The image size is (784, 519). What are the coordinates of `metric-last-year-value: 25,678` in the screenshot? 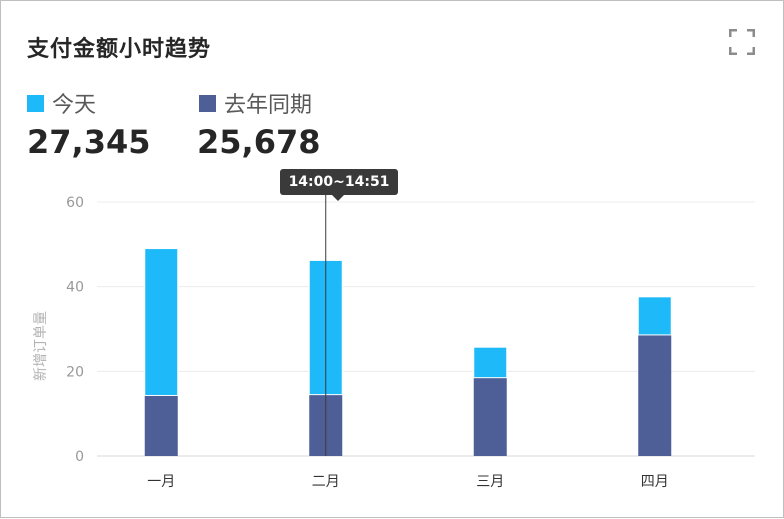 It's located at (259, 142).